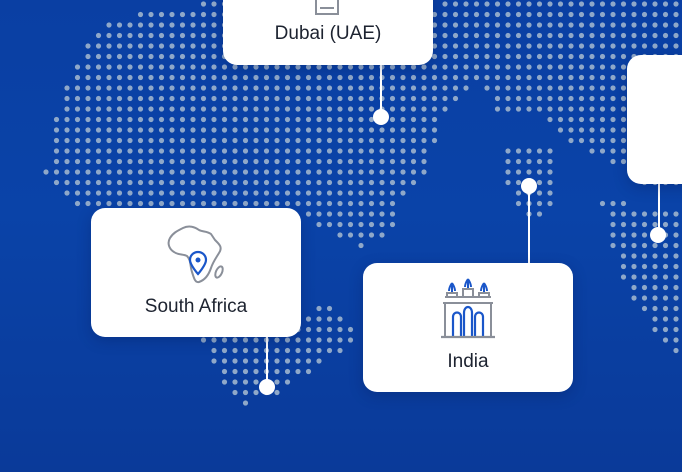 Image resolution: width=682 pixels, height=472 pixels. What do you see at coordinates (654, 119) in the screenshot?
I see `east-location-card` at bounding box center [654, 119].